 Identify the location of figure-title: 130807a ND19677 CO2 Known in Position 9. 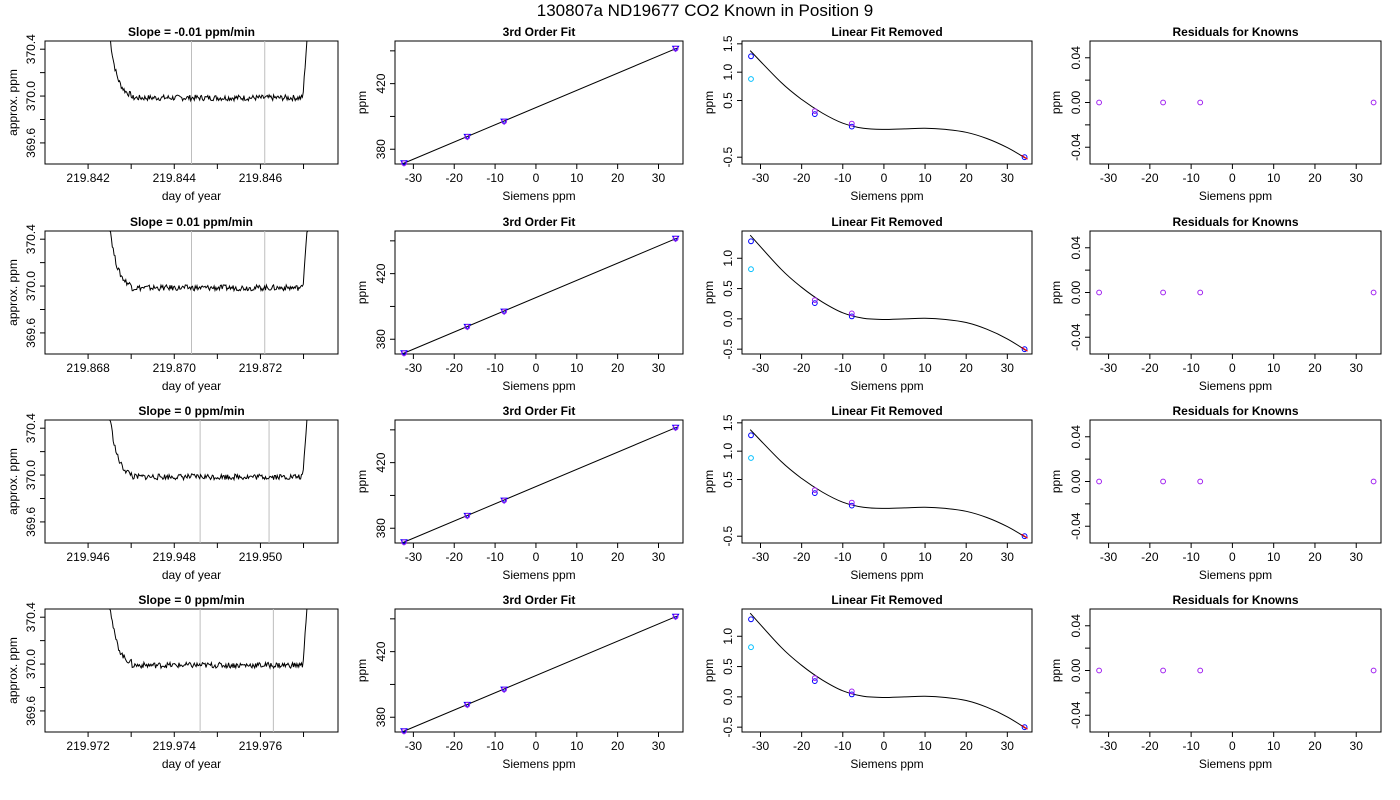
(705, 10).